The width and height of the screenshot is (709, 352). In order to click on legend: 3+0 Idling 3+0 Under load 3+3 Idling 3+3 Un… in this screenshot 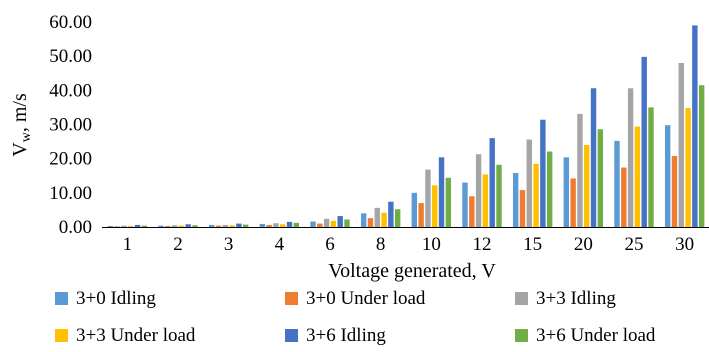, I will do `click(355, 317)`.